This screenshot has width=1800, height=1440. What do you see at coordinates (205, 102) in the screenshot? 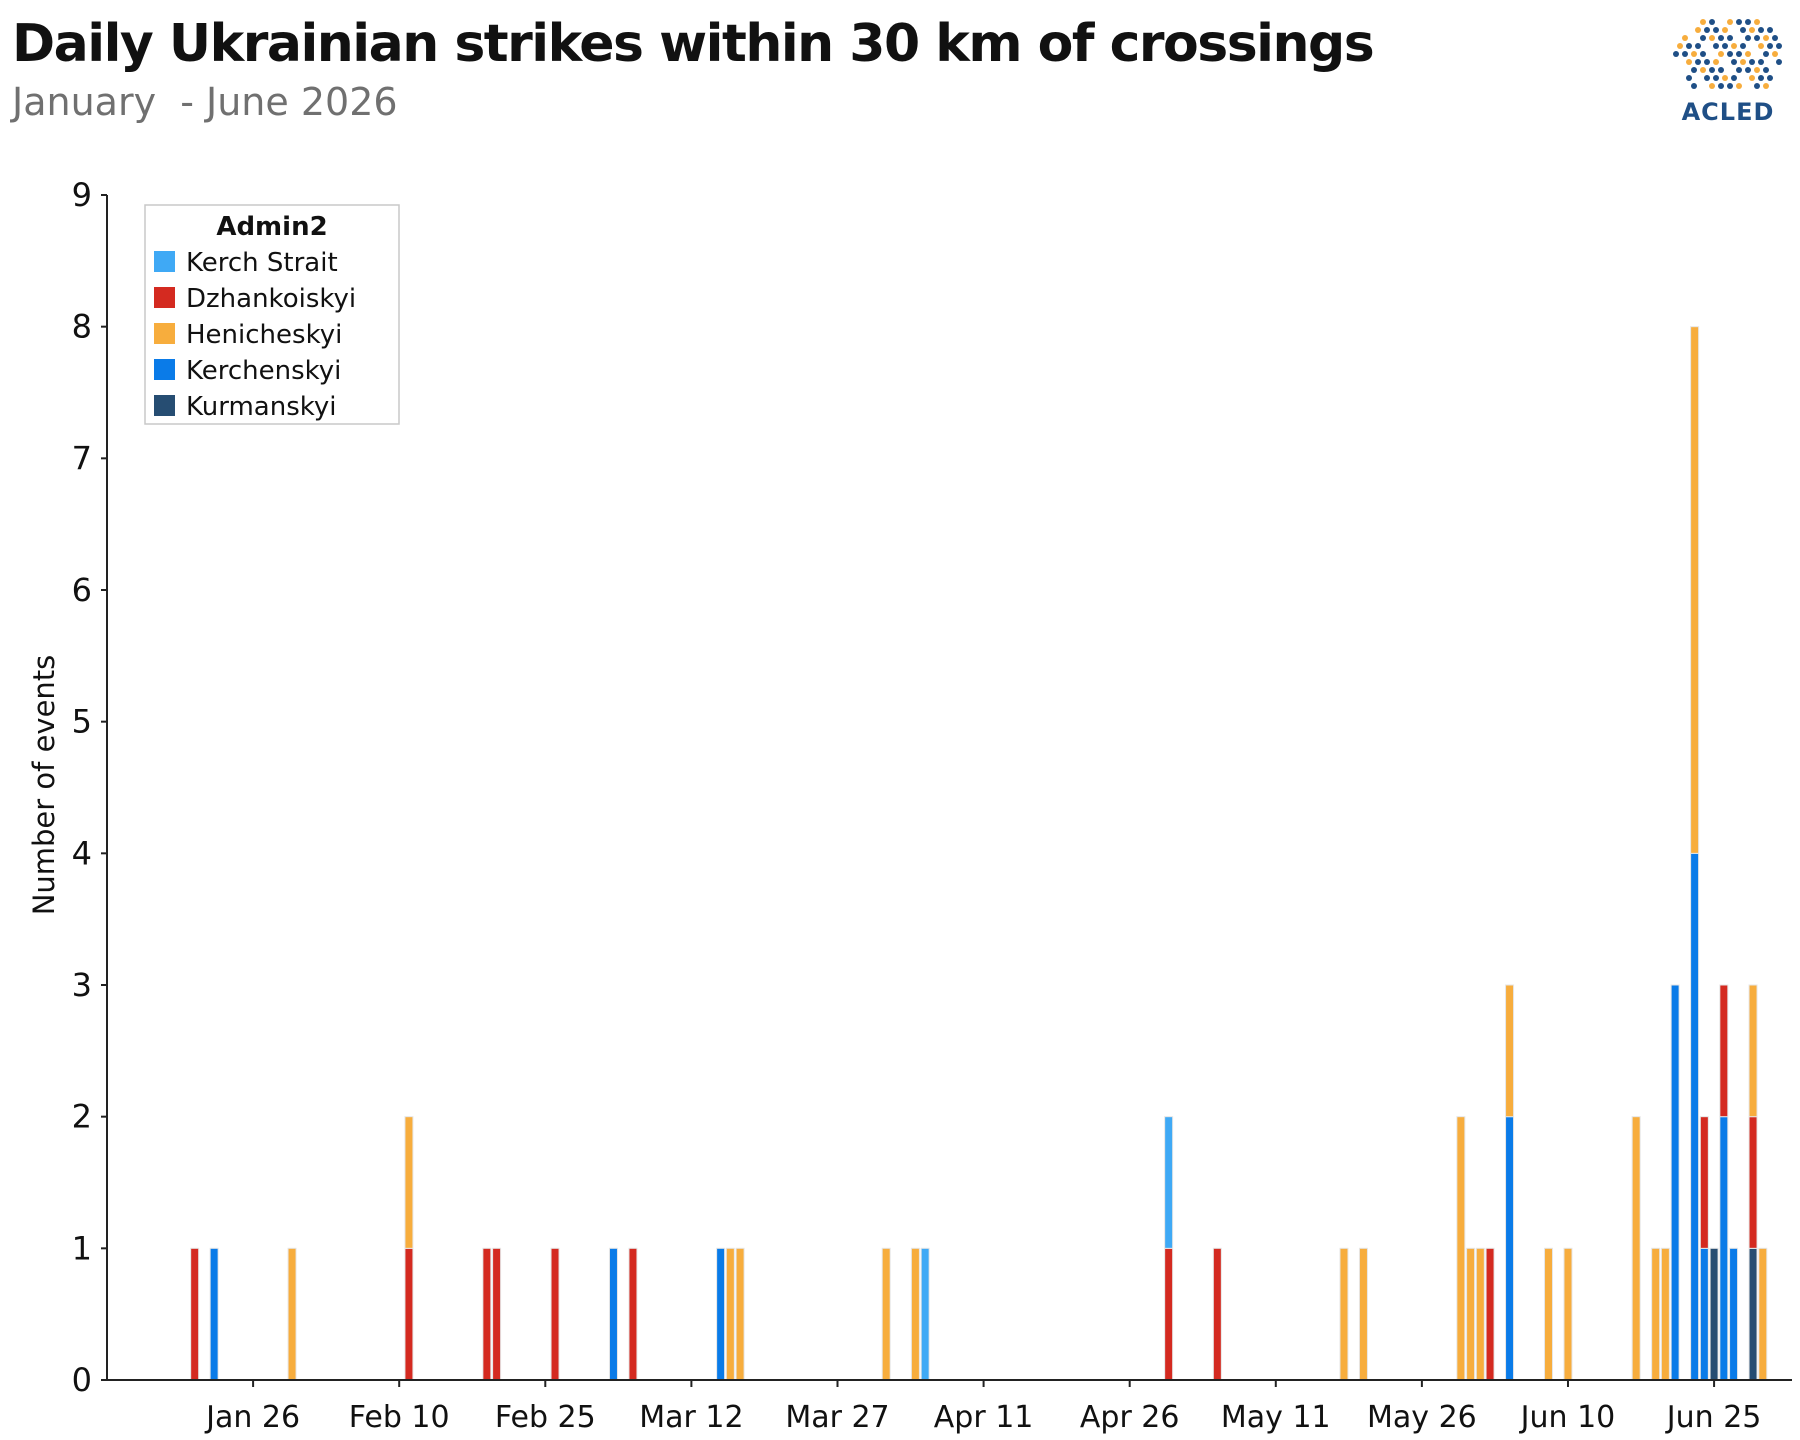
I see `chart-subtitle: January - June 2026` at bounding box center [205, 102].